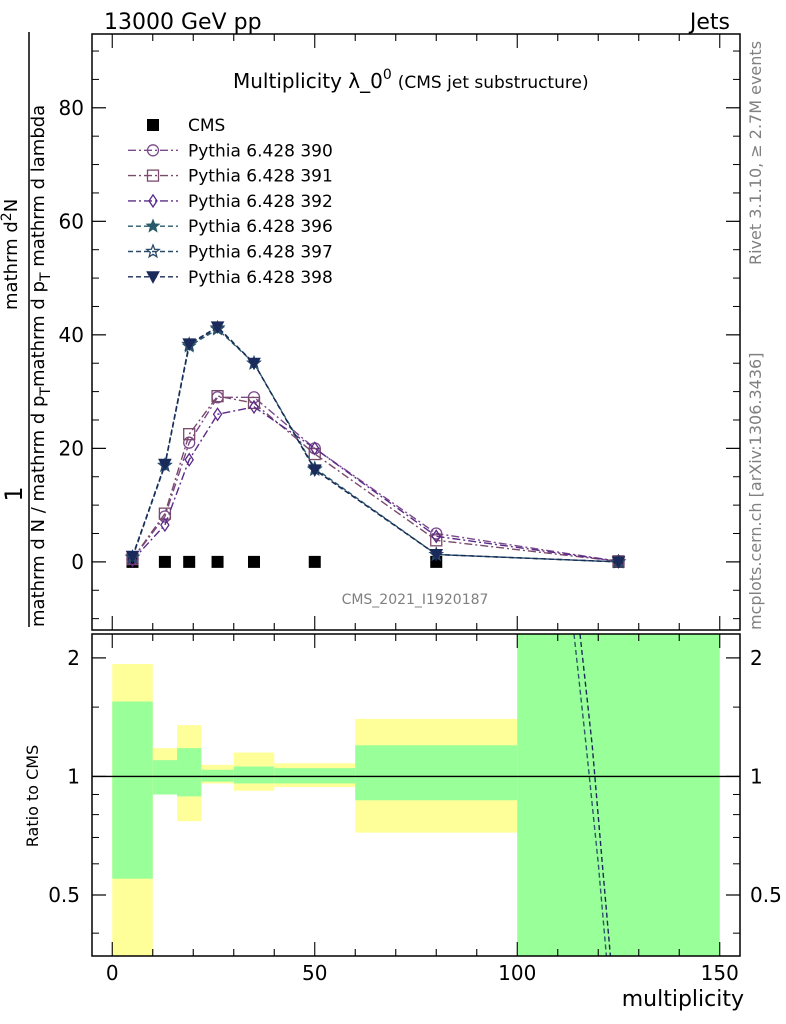 The image size is (786, 1024). I want to click on legend-label: Pythia 6.428 390, so click(260, 151).